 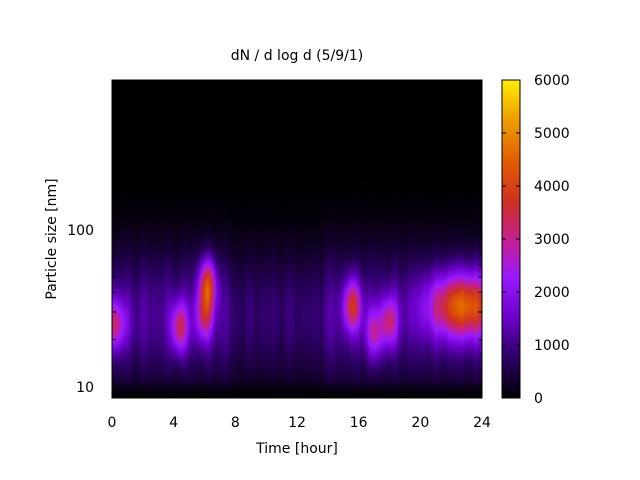 I want to click on x-tick-label: 24, so click(x=482, y=423).